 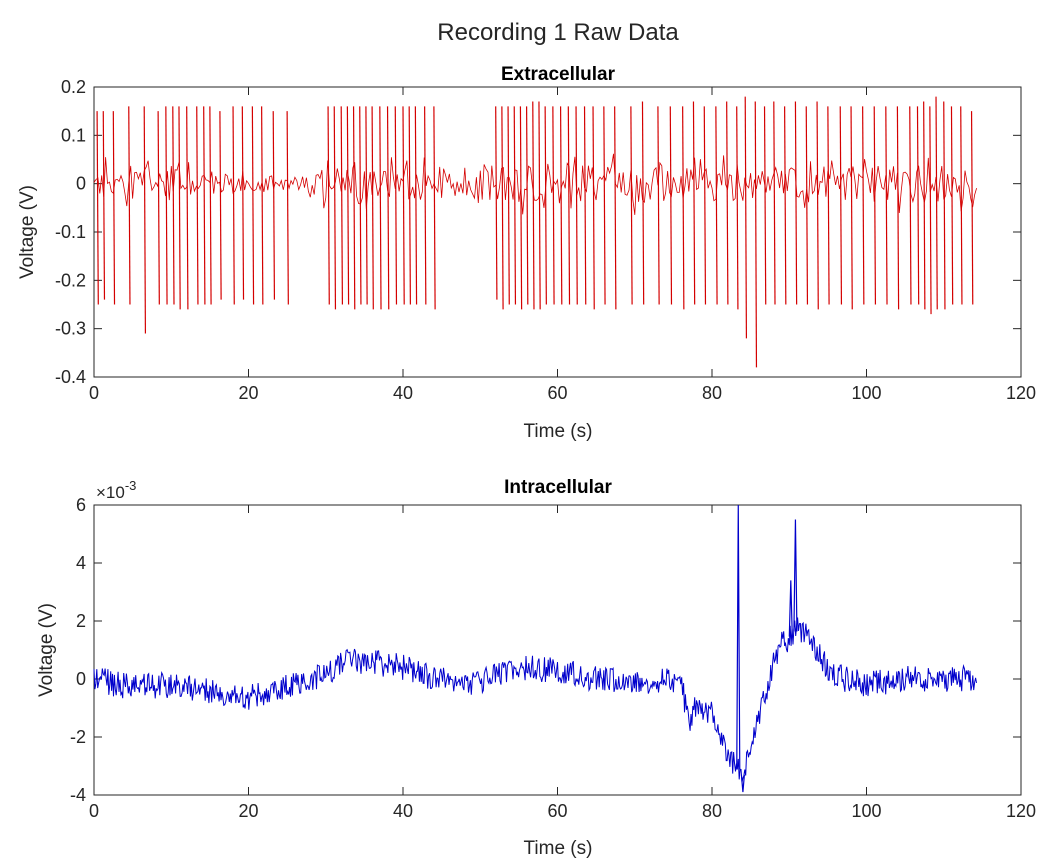 What do you see at coordinates (131, 485) in the screenshot?
I see `y-exponent-power: -3` at bounding box center [131, 485].